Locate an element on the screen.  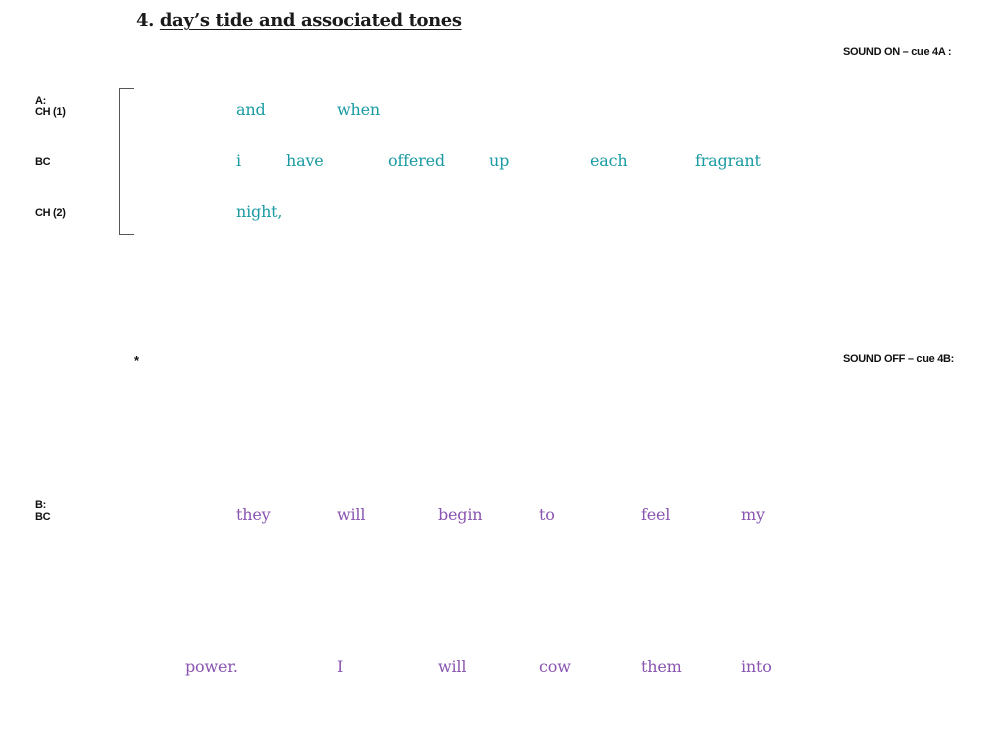
bc-word: up is located at coordinates (499, 160).